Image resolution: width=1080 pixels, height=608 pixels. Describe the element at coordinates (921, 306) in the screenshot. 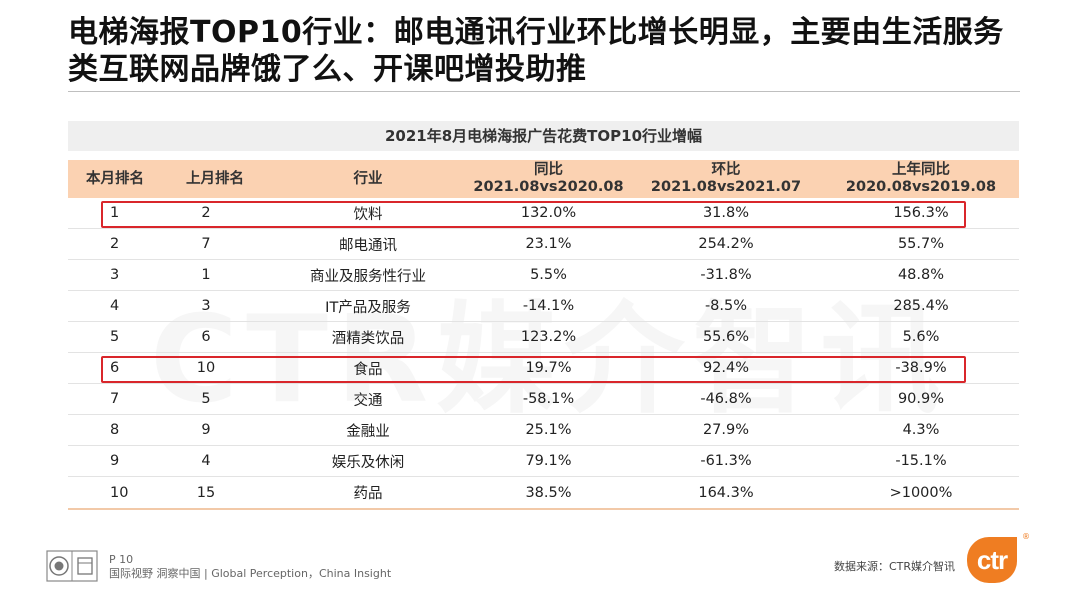

I see `cell-prev-yoy: 285.4%` at that location.